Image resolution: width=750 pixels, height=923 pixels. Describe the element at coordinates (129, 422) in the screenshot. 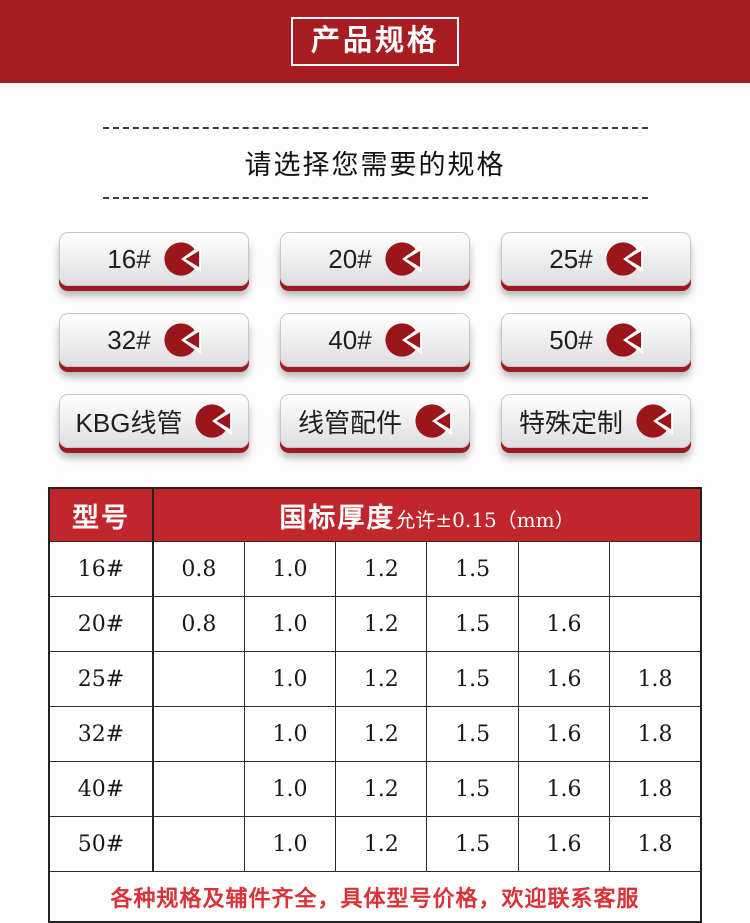

I see `spec-button-label: KBG线管` at that location.